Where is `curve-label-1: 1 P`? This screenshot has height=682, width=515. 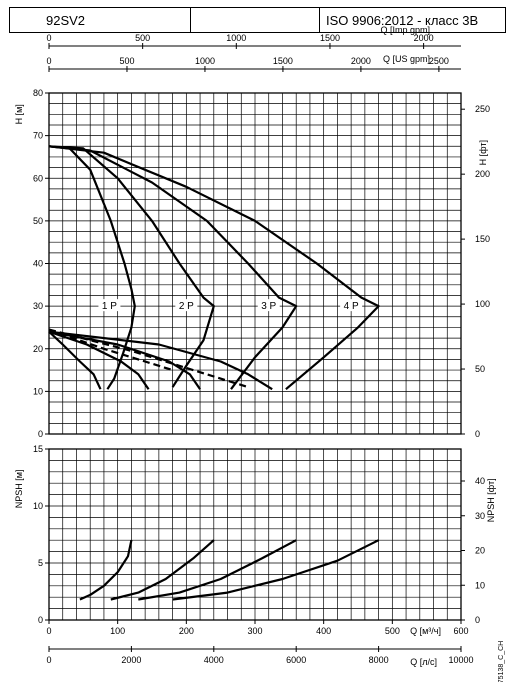
curve-label-1: 1 P is located at coordinates (109, 306).